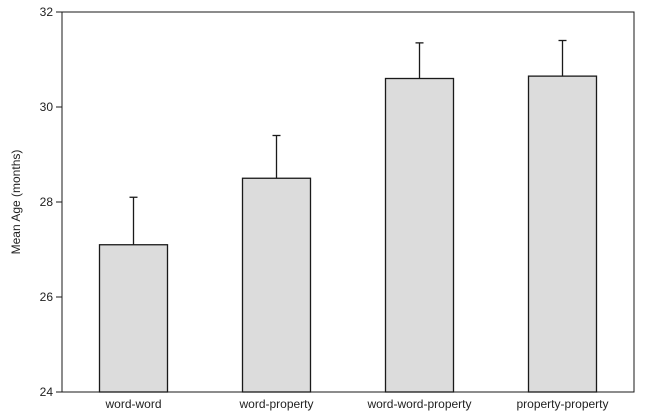 Image resolution: width=650 pixels, height=420 pixels. Describe the element at coordinates (16, 202) in the screenshot. I see `y-axis-label: Mean Age (months)` at that location.